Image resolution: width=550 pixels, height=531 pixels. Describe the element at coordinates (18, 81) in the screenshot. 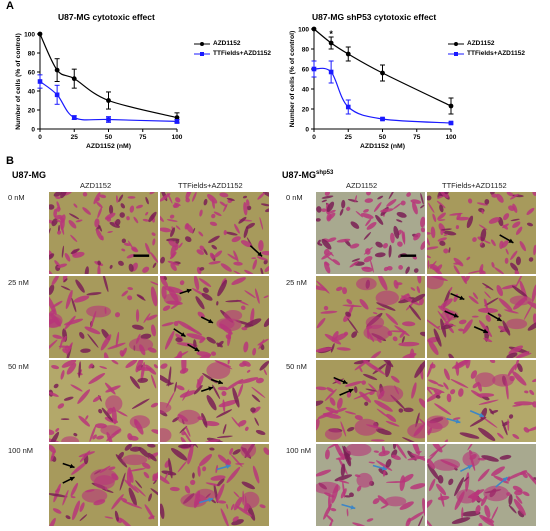

I see `y-axis-label: Number of cells (% of control)` at that location.